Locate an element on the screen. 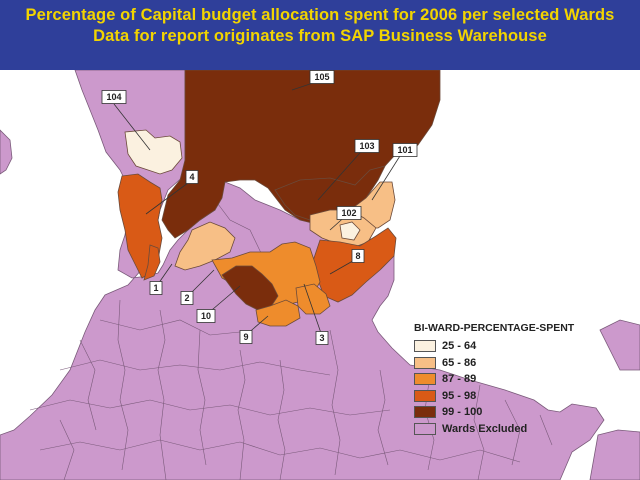  ward-label-text: 103 is located at coordinates (366, 146).